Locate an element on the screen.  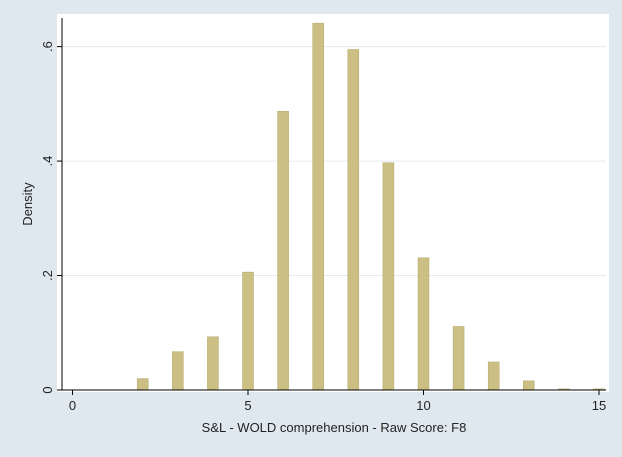
y-tick-label-3: .6 is located at coordinates (47, 46).